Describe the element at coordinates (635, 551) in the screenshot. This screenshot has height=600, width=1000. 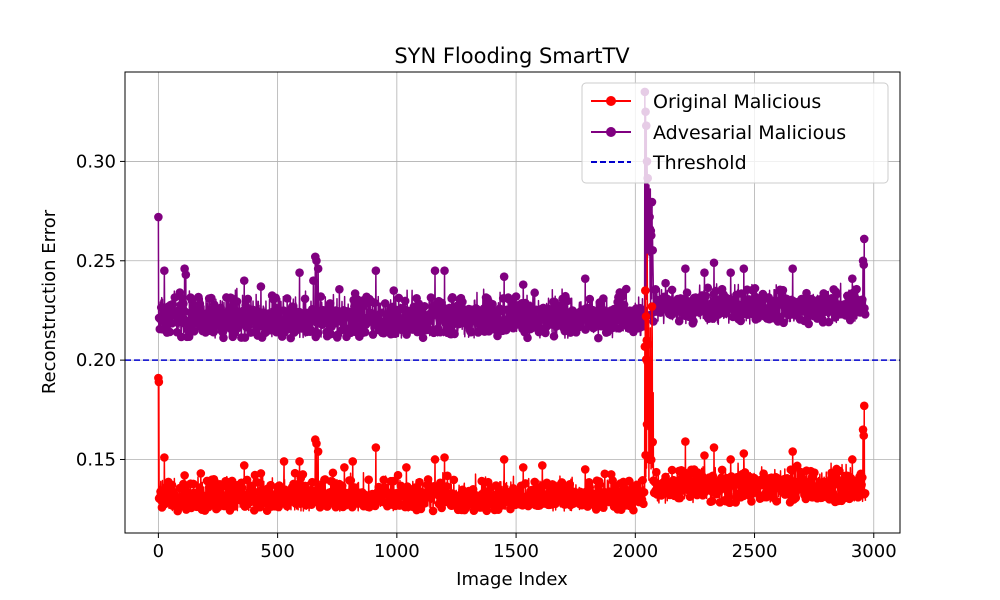
I see `x-tick-label: 2000` at that location.